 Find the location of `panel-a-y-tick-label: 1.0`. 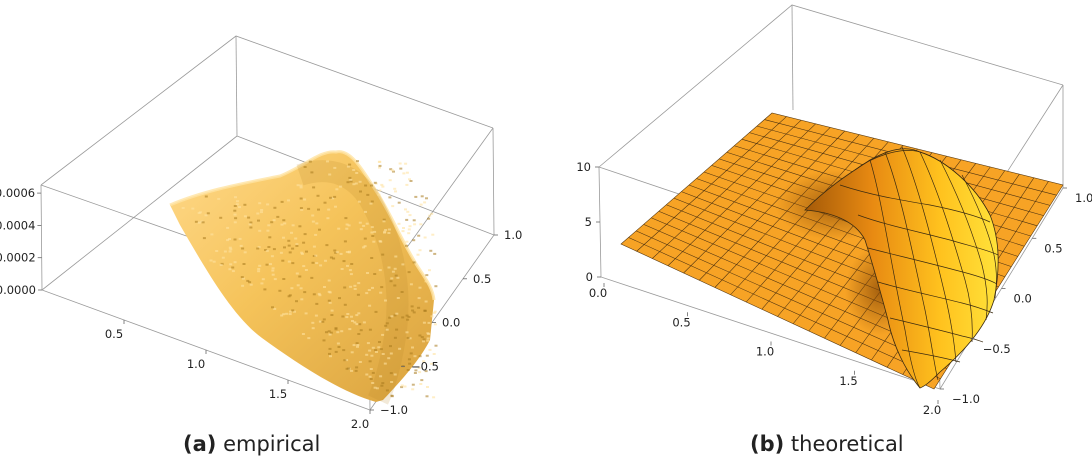

panel-a-y-tick-label: 1.0 is located at coordinates (513, 235).